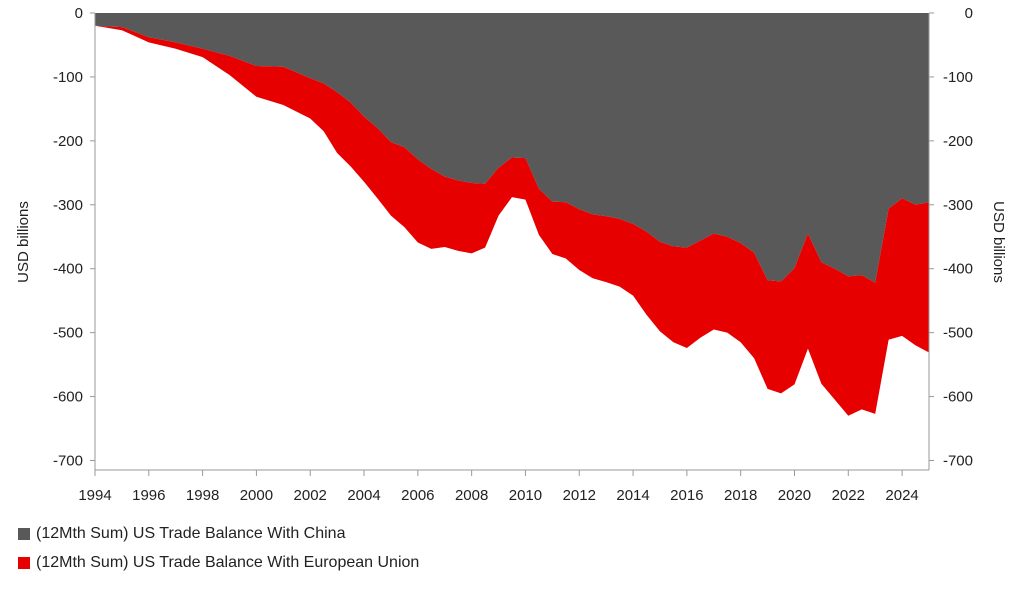 This screenshot has height=597, width=1022. I want to click on y-axis-label-right: USD billions, so click(998, 242).